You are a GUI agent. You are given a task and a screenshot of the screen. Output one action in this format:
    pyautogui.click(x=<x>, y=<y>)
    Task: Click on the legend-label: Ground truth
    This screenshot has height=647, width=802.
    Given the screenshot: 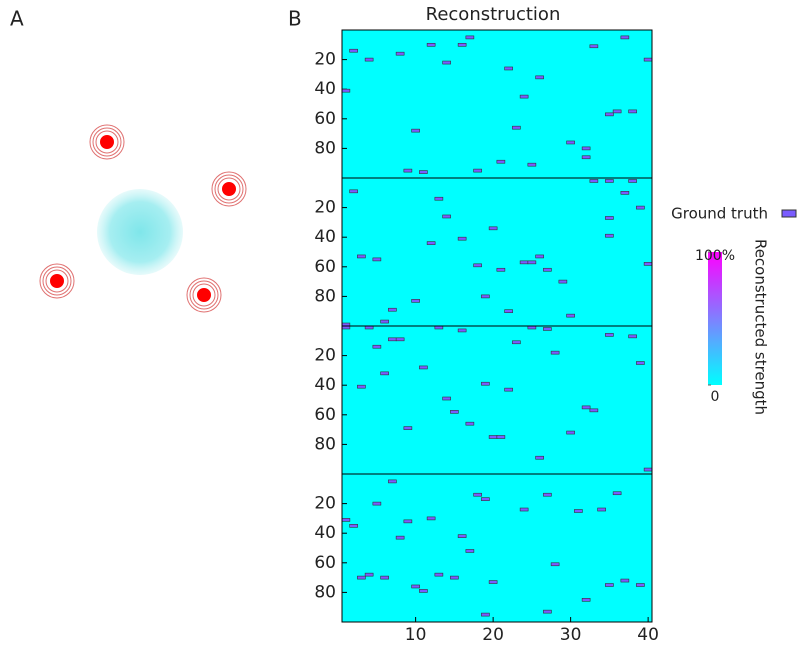 What is the action you would take?
    pyautogui.click(x=719, y=214)
    